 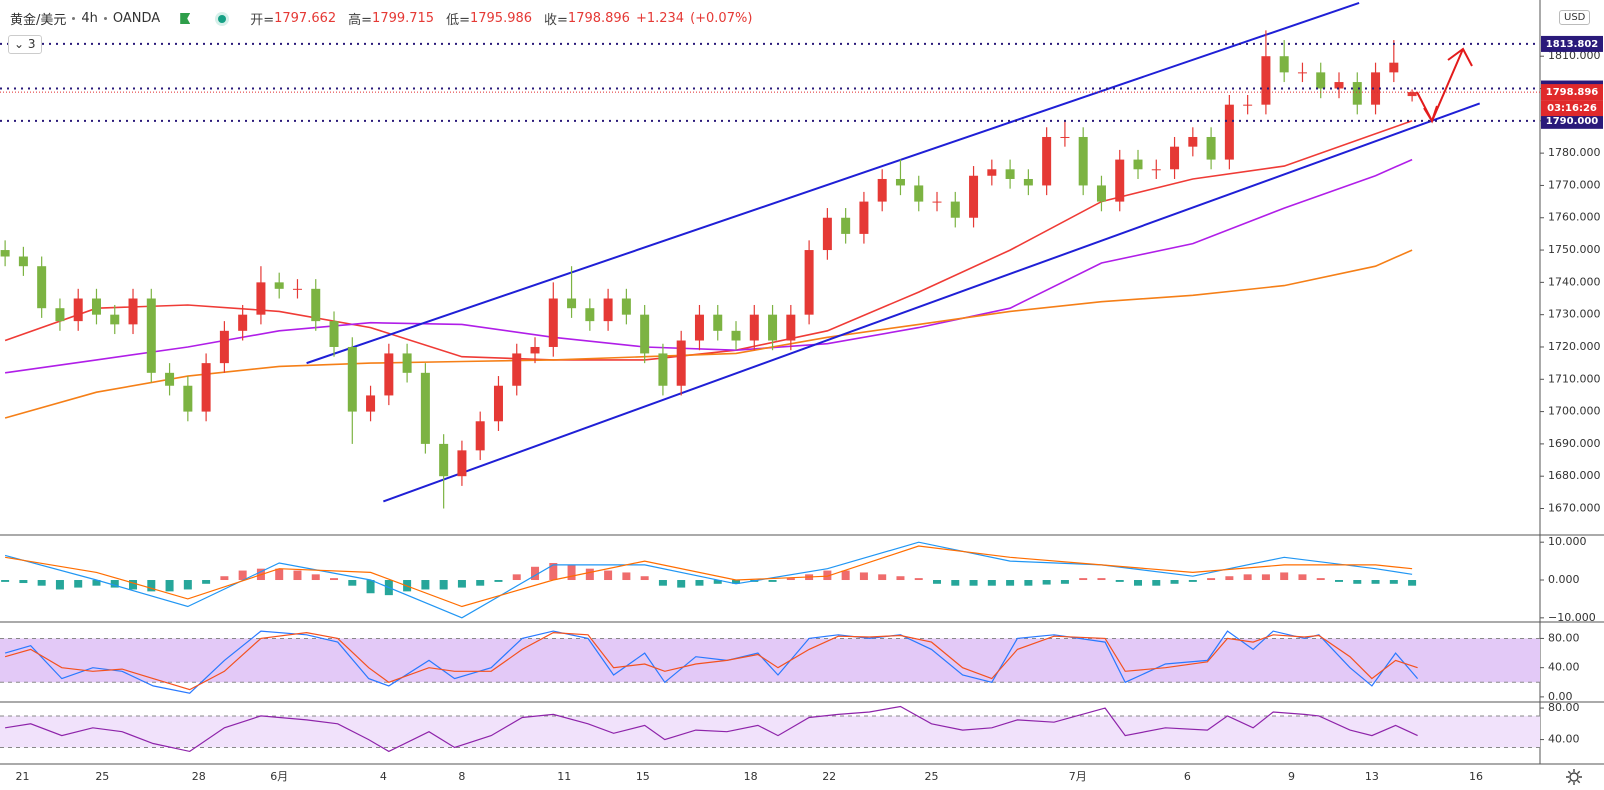 I want to click on y-tick-label: 10.000, so click(x=1567, y=541).